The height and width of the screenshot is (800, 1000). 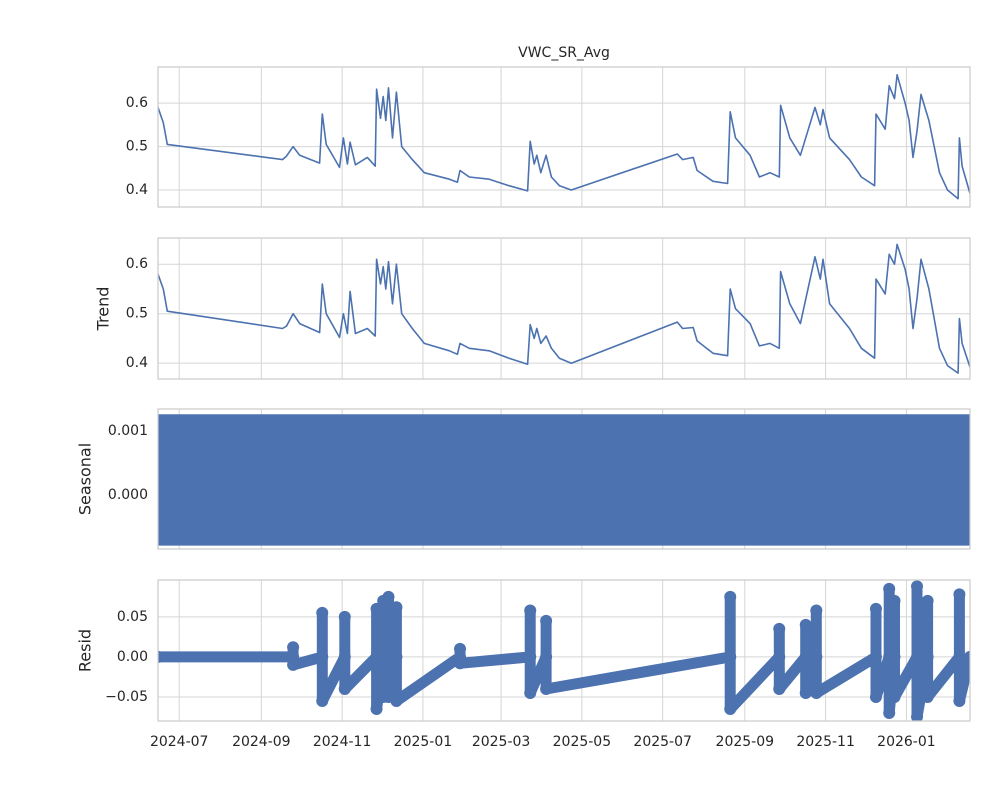 What do you see at coordinates (582, 742) in the screenshot?
I see `x-tick-label: 2025-05` at bounding box center [582, 742].